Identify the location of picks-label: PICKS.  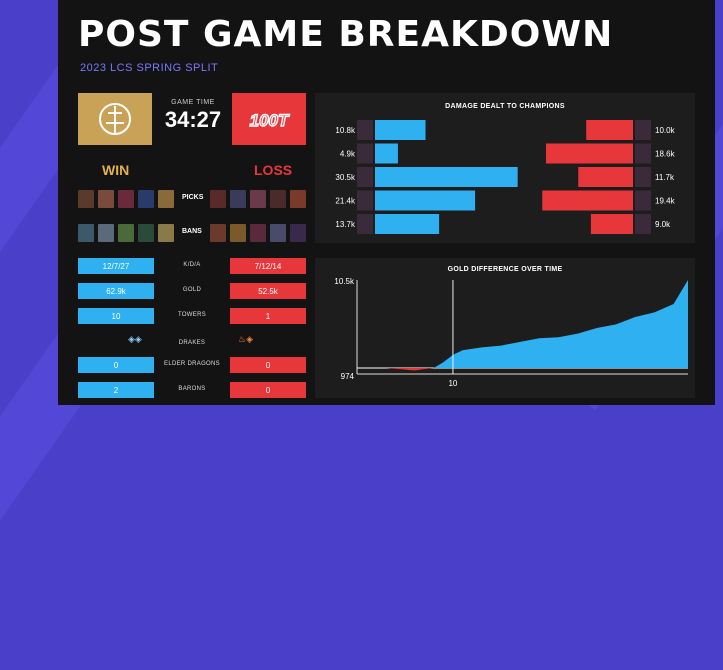
(193, 197).